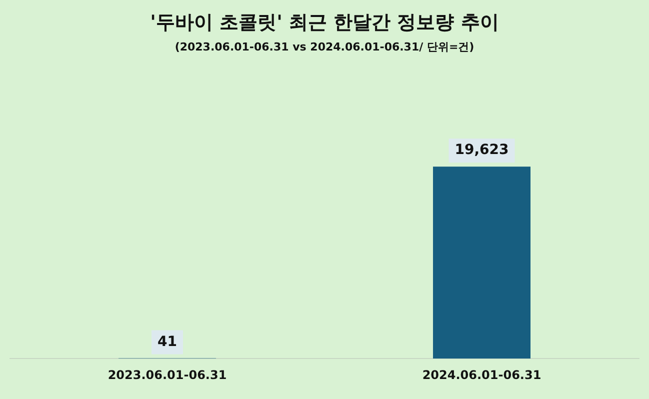 This screenshot has height=399, width=649. I want to click on x-tick-label: 2024.06.01-06.31, so click(482, 375).